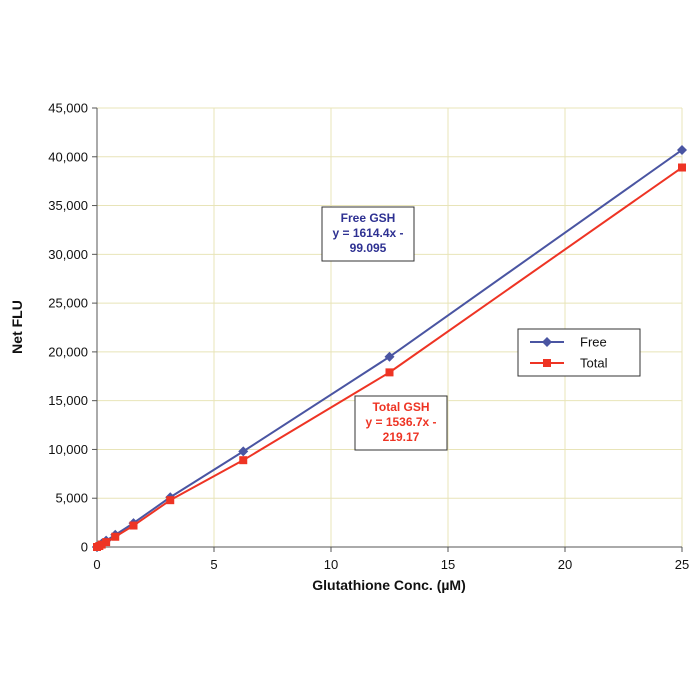 This screenshot has height=700, width=700. Describe the element at coordinates (213, 564) in the screenshot. I see `x-tick-label: 5` at that location.